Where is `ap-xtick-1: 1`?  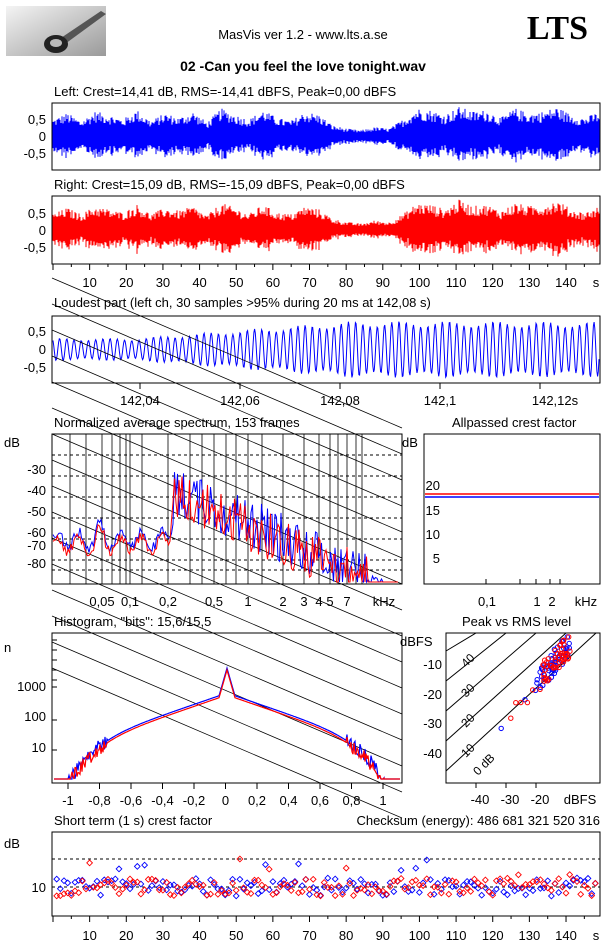
ap-xtick-1: 1 is located at coordinates (536, 601).